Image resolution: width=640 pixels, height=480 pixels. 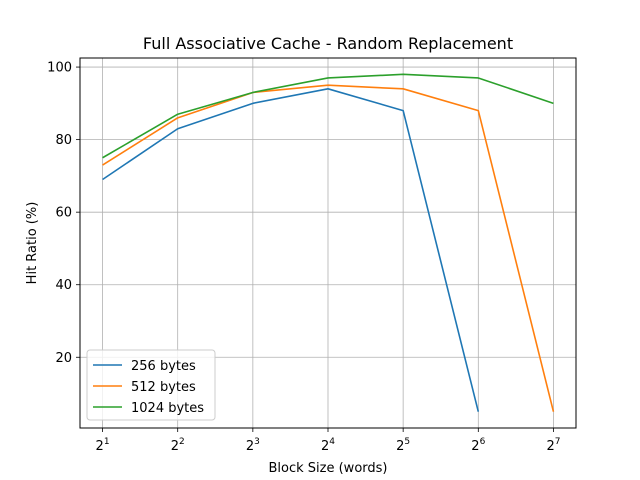 I want to click on x-tick-label: 23, so click(x=253, y=445).